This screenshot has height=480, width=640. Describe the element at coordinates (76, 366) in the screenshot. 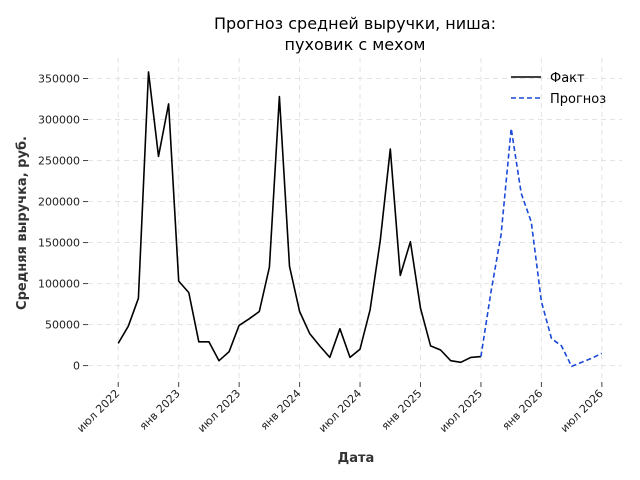

I see `y-tick-label: 0` at that location.